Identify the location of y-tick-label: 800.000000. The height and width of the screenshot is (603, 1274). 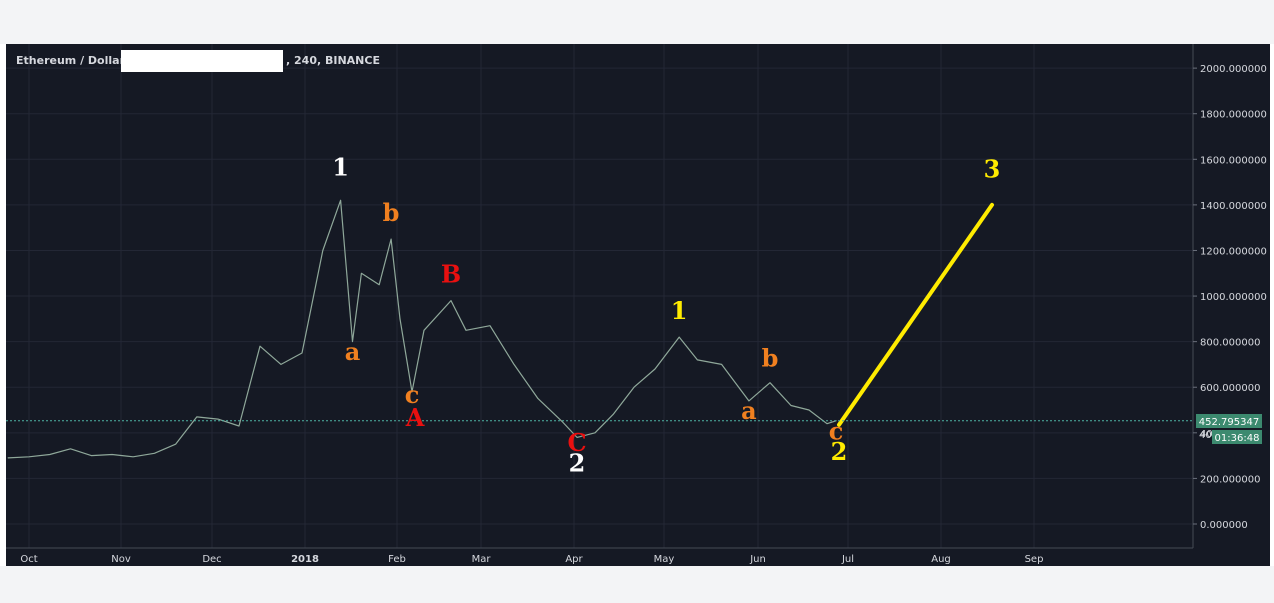
(1230, 343).